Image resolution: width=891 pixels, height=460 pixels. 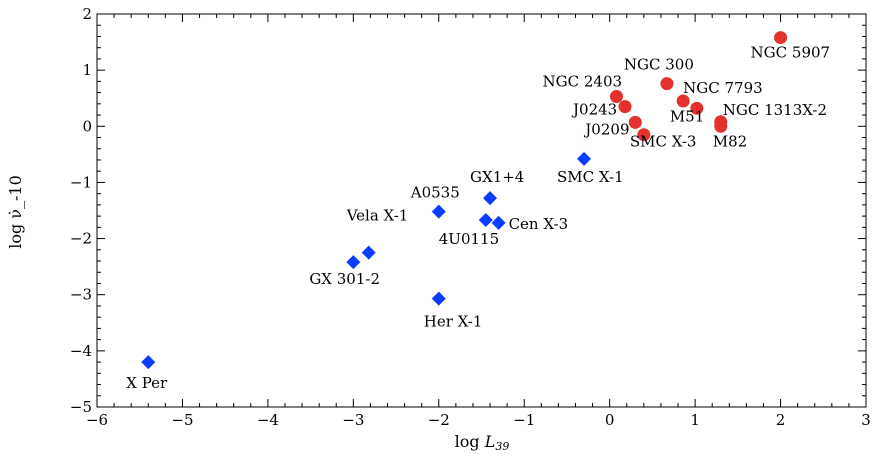 What do you see at coordinates (781, 420) in the screenshot?
I see `x-tick-label: 2` at bounding box center [781, 420].